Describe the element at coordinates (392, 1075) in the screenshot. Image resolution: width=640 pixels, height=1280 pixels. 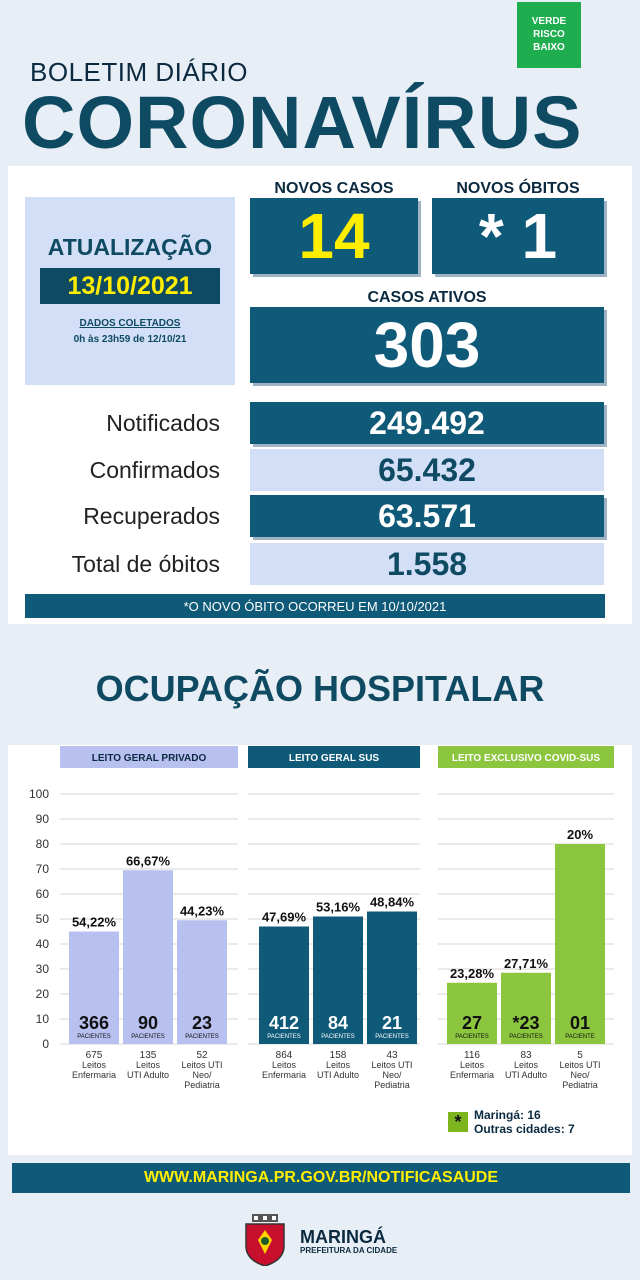
I see `bar-capacity-label-1-2-2: Neo/` at that location.